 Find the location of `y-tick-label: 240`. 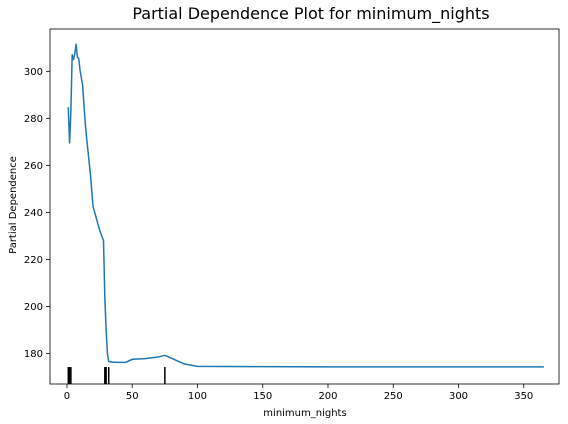

y-tick-label: 240 is located at coordinates (33, 213).